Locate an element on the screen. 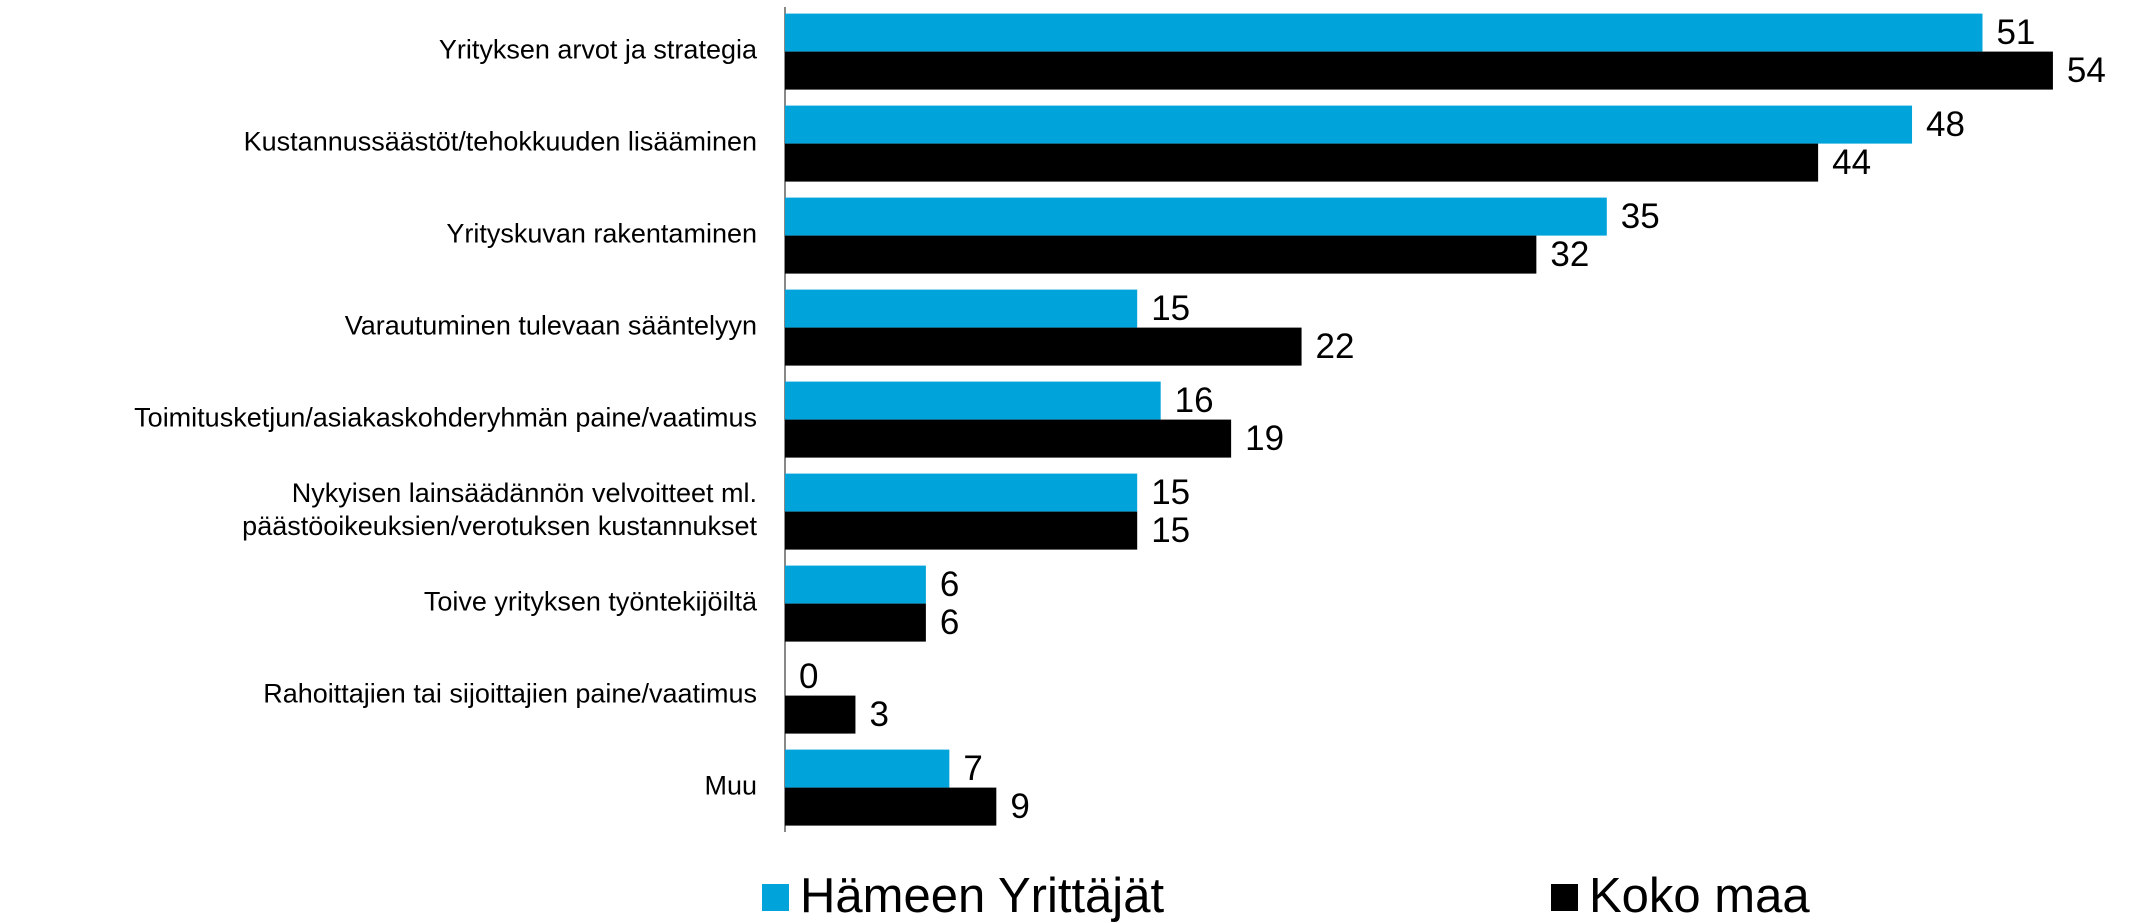 This screenshot has height=923, width=2133. category-label: Yrityskuvan rakentaminen is located at coordinates (601, 234).